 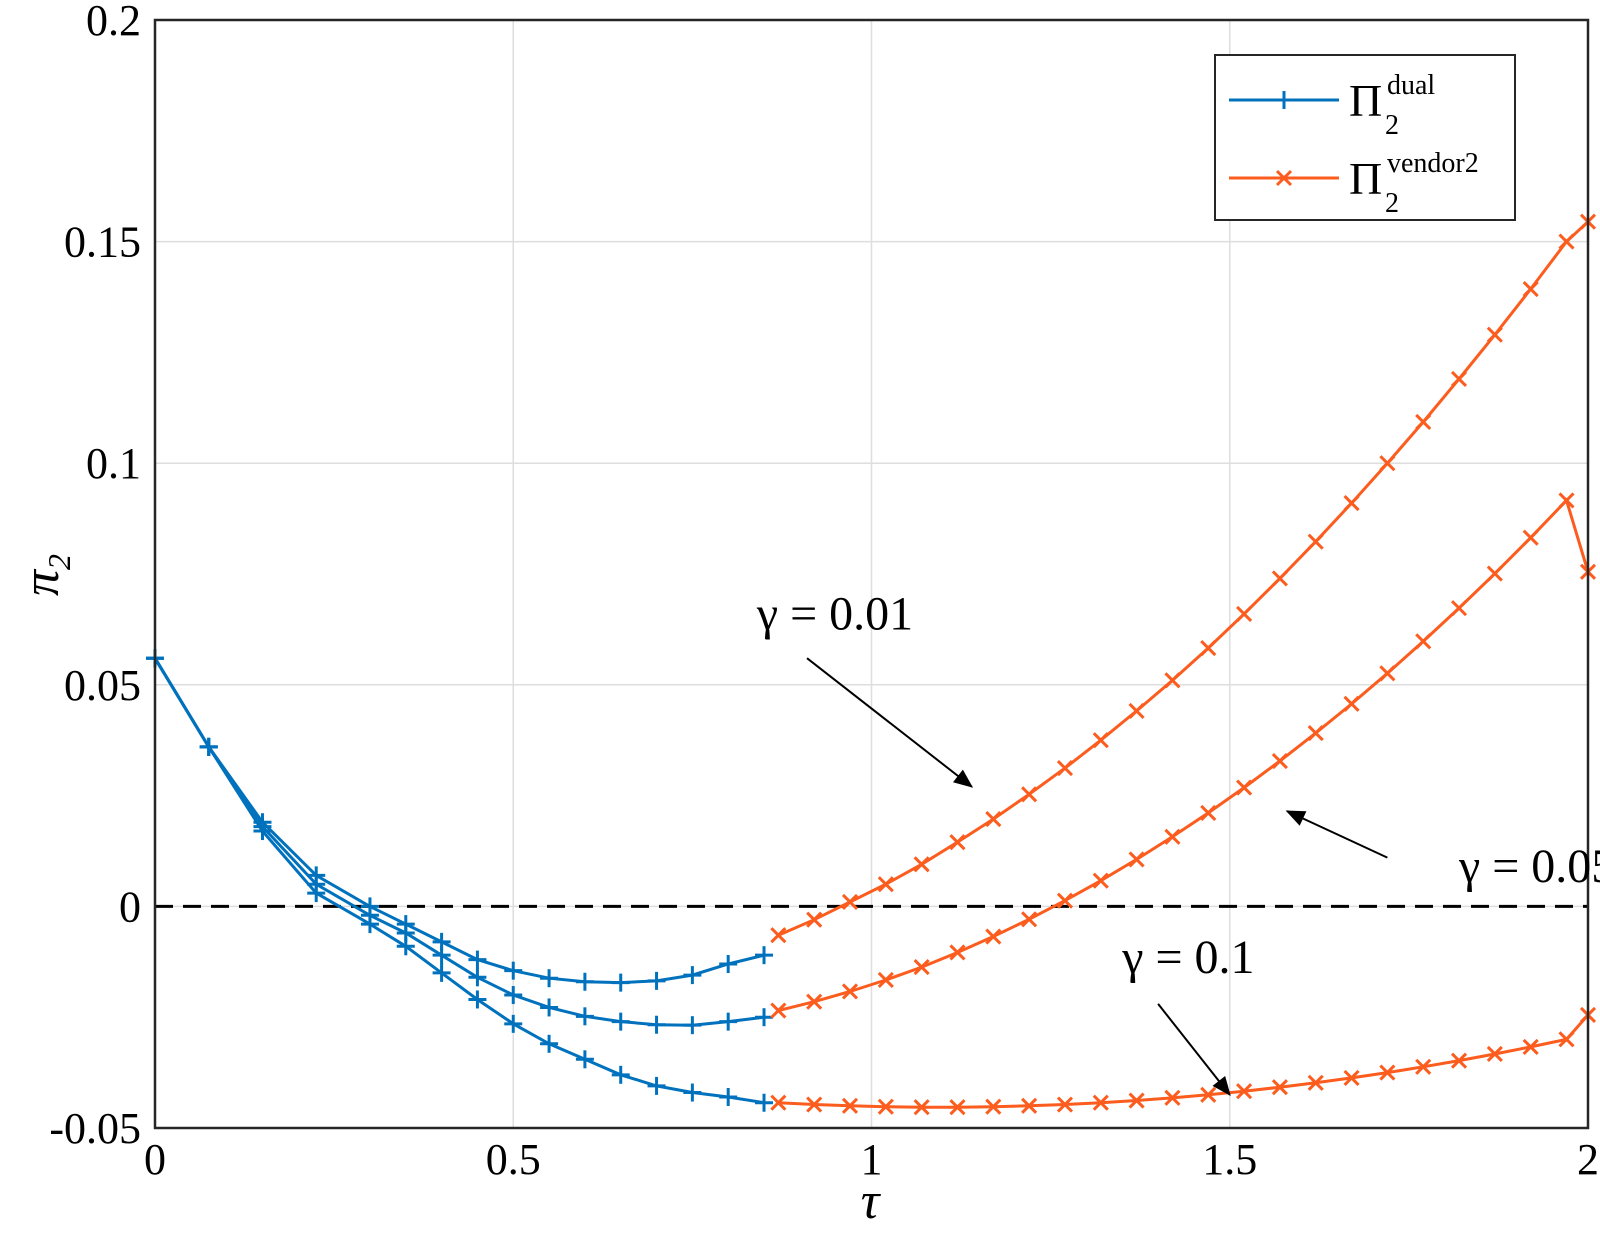 What do you see at coordinates (1442, 851) in the screenshot?
I see `annotation: γ = 0.05` at bounding box center [1442, 851].